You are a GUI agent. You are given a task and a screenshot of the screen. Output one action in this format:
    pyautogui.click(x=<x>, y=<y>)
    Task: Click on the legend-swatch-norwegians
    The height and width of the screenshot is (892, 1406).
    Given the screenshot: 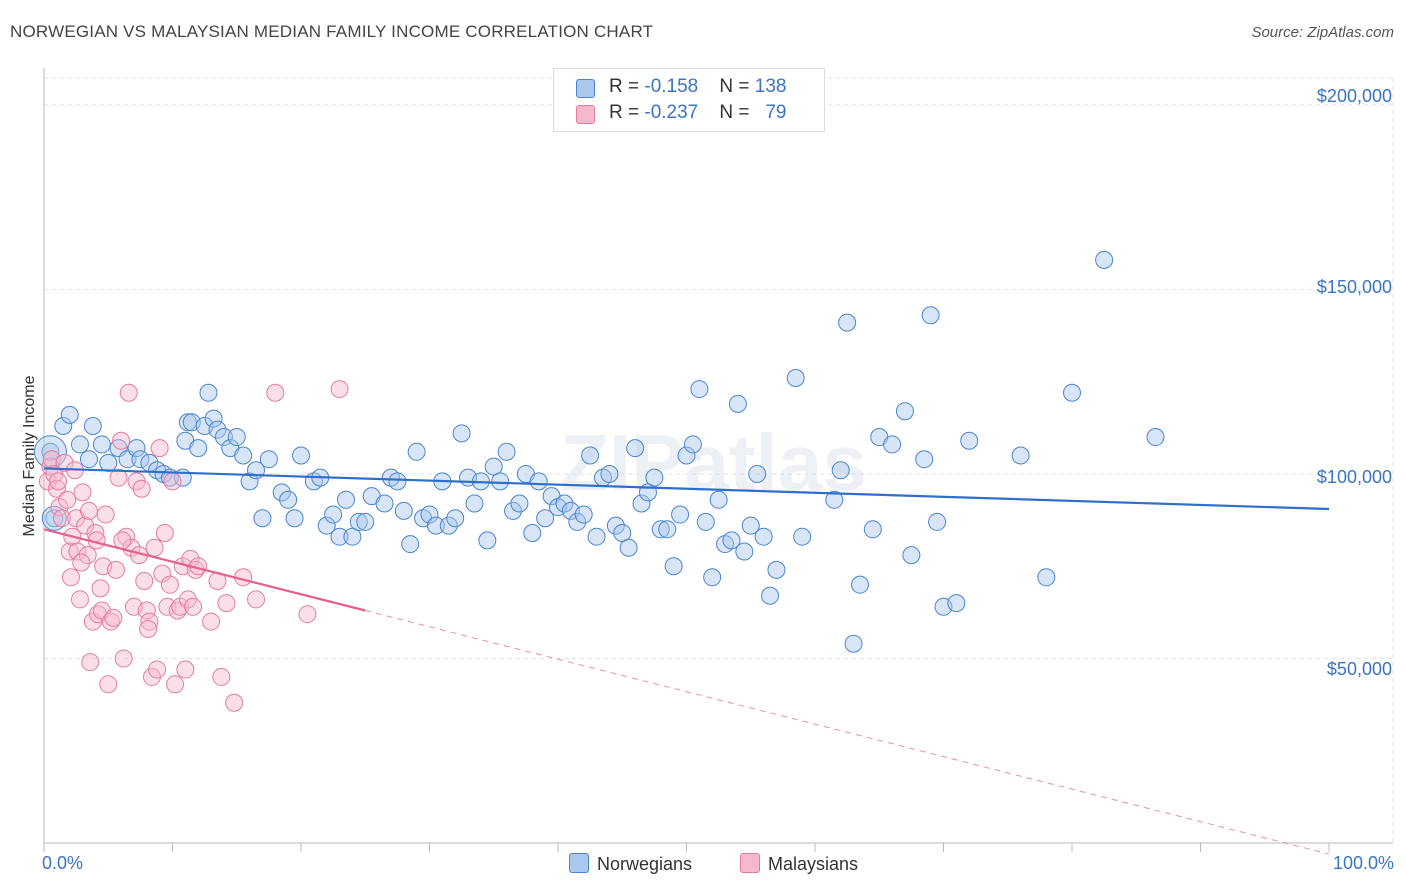 What is the action you would take?
    pyautogui.click(x=579, y=863)
    